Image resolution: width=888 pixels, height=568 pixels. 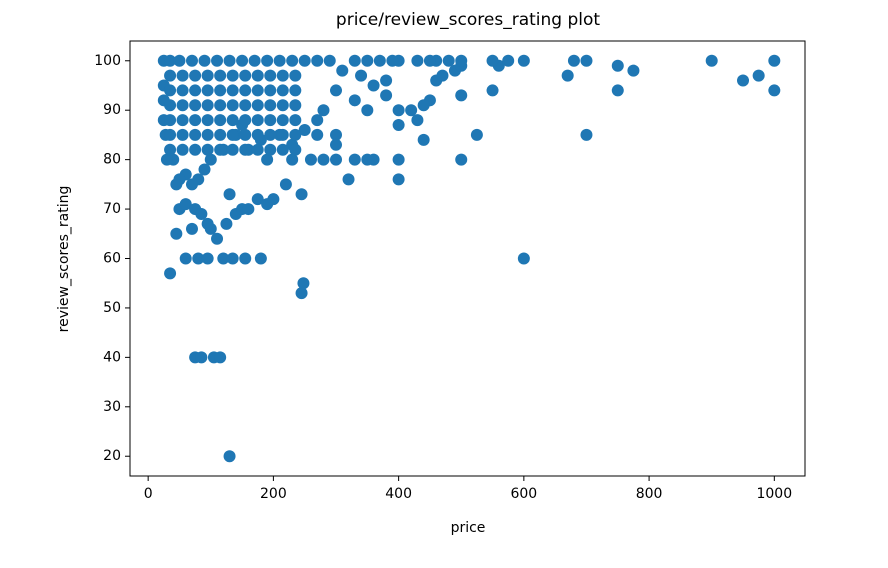 I want to click on x-tick-label: 1000, so click(x=774, y=494).